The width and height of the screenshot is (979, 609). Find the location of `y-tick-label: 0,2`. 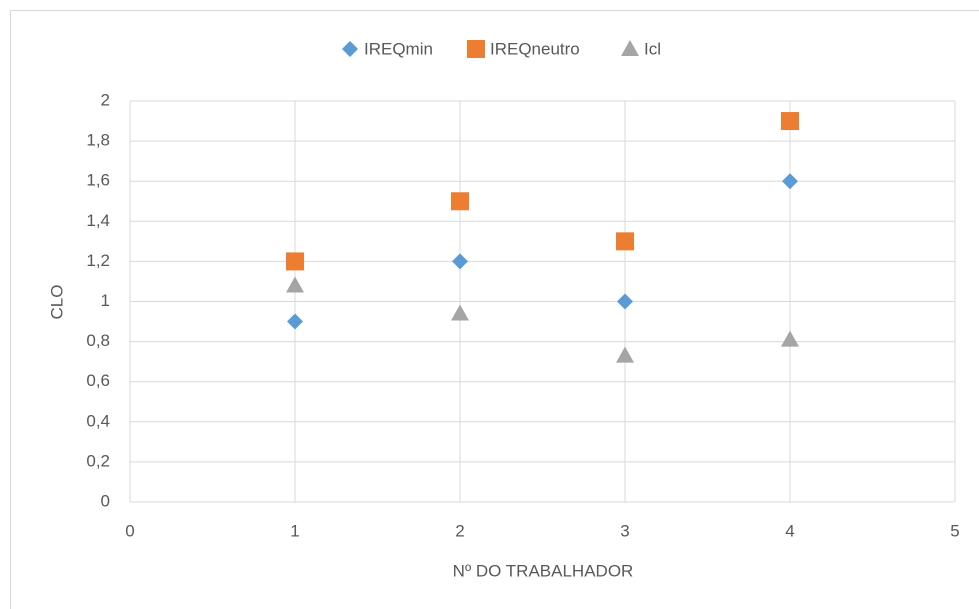

y-tick-label: 0,2 is located at coordinates (98, 460).